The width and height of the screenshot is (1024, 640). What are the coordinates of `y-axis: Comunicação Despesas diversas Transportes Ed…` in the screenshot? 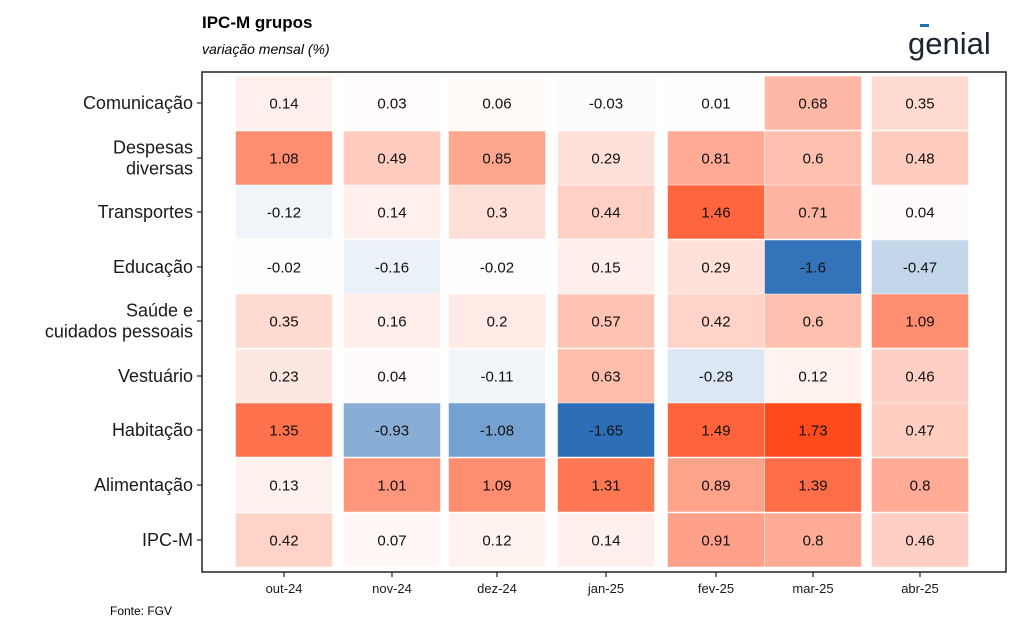 It's located at (123, 321).